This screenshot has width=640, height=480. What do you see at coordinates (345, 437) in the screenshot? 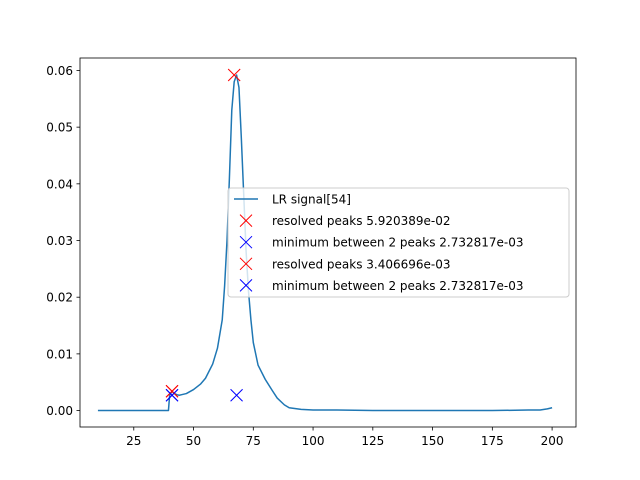
I see `x-axis: 25 50 75 100 125 150 175 200` at bounding box center [345, 437].